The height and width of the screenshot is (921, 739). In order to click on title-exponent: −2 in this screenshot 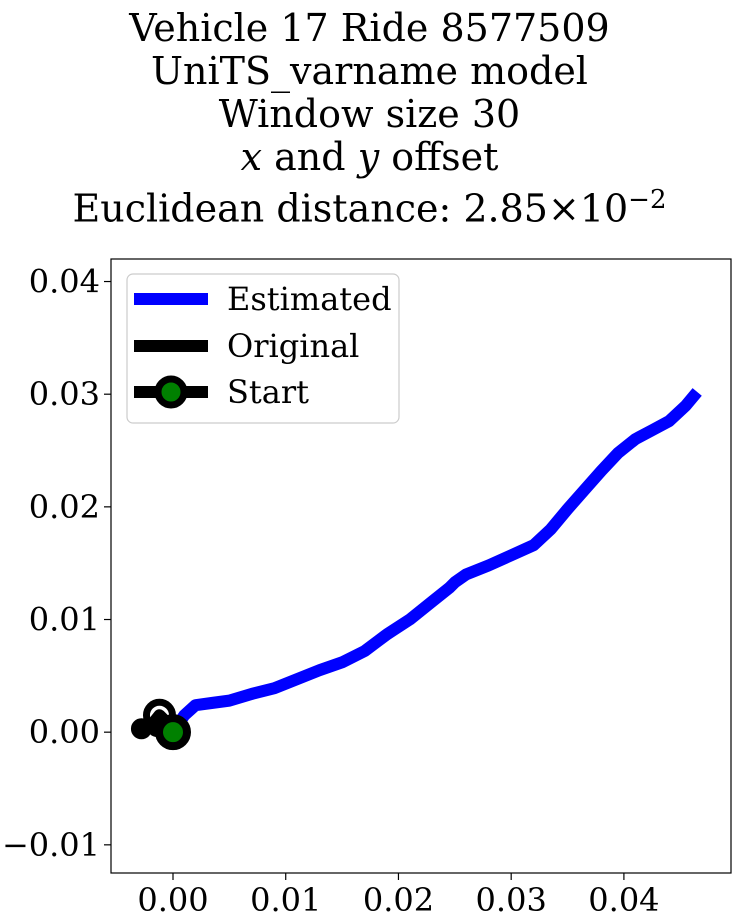, I will do `click(647, 200)`.